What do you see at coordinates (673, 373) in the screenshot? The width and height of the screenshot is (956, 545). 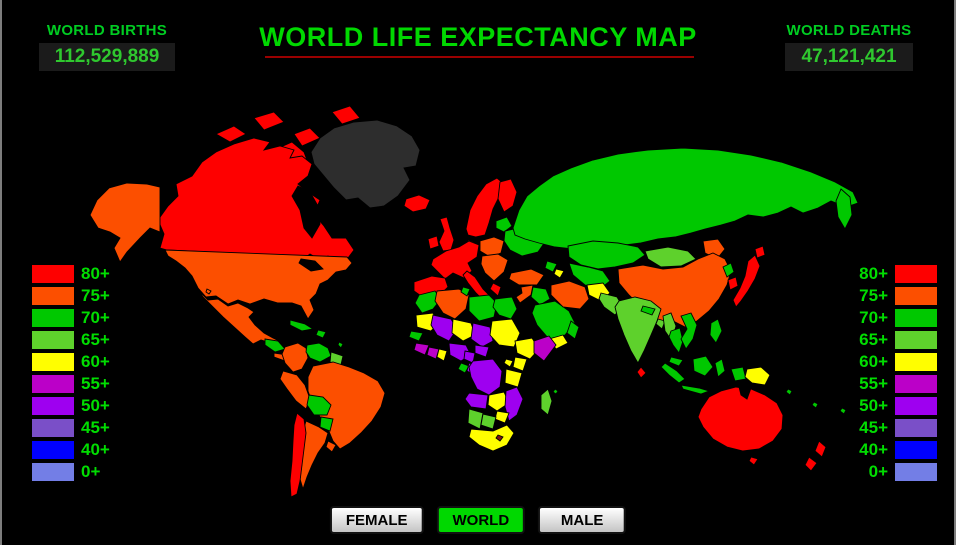 I see `region-sumatra` at bounding box center [673, 373].